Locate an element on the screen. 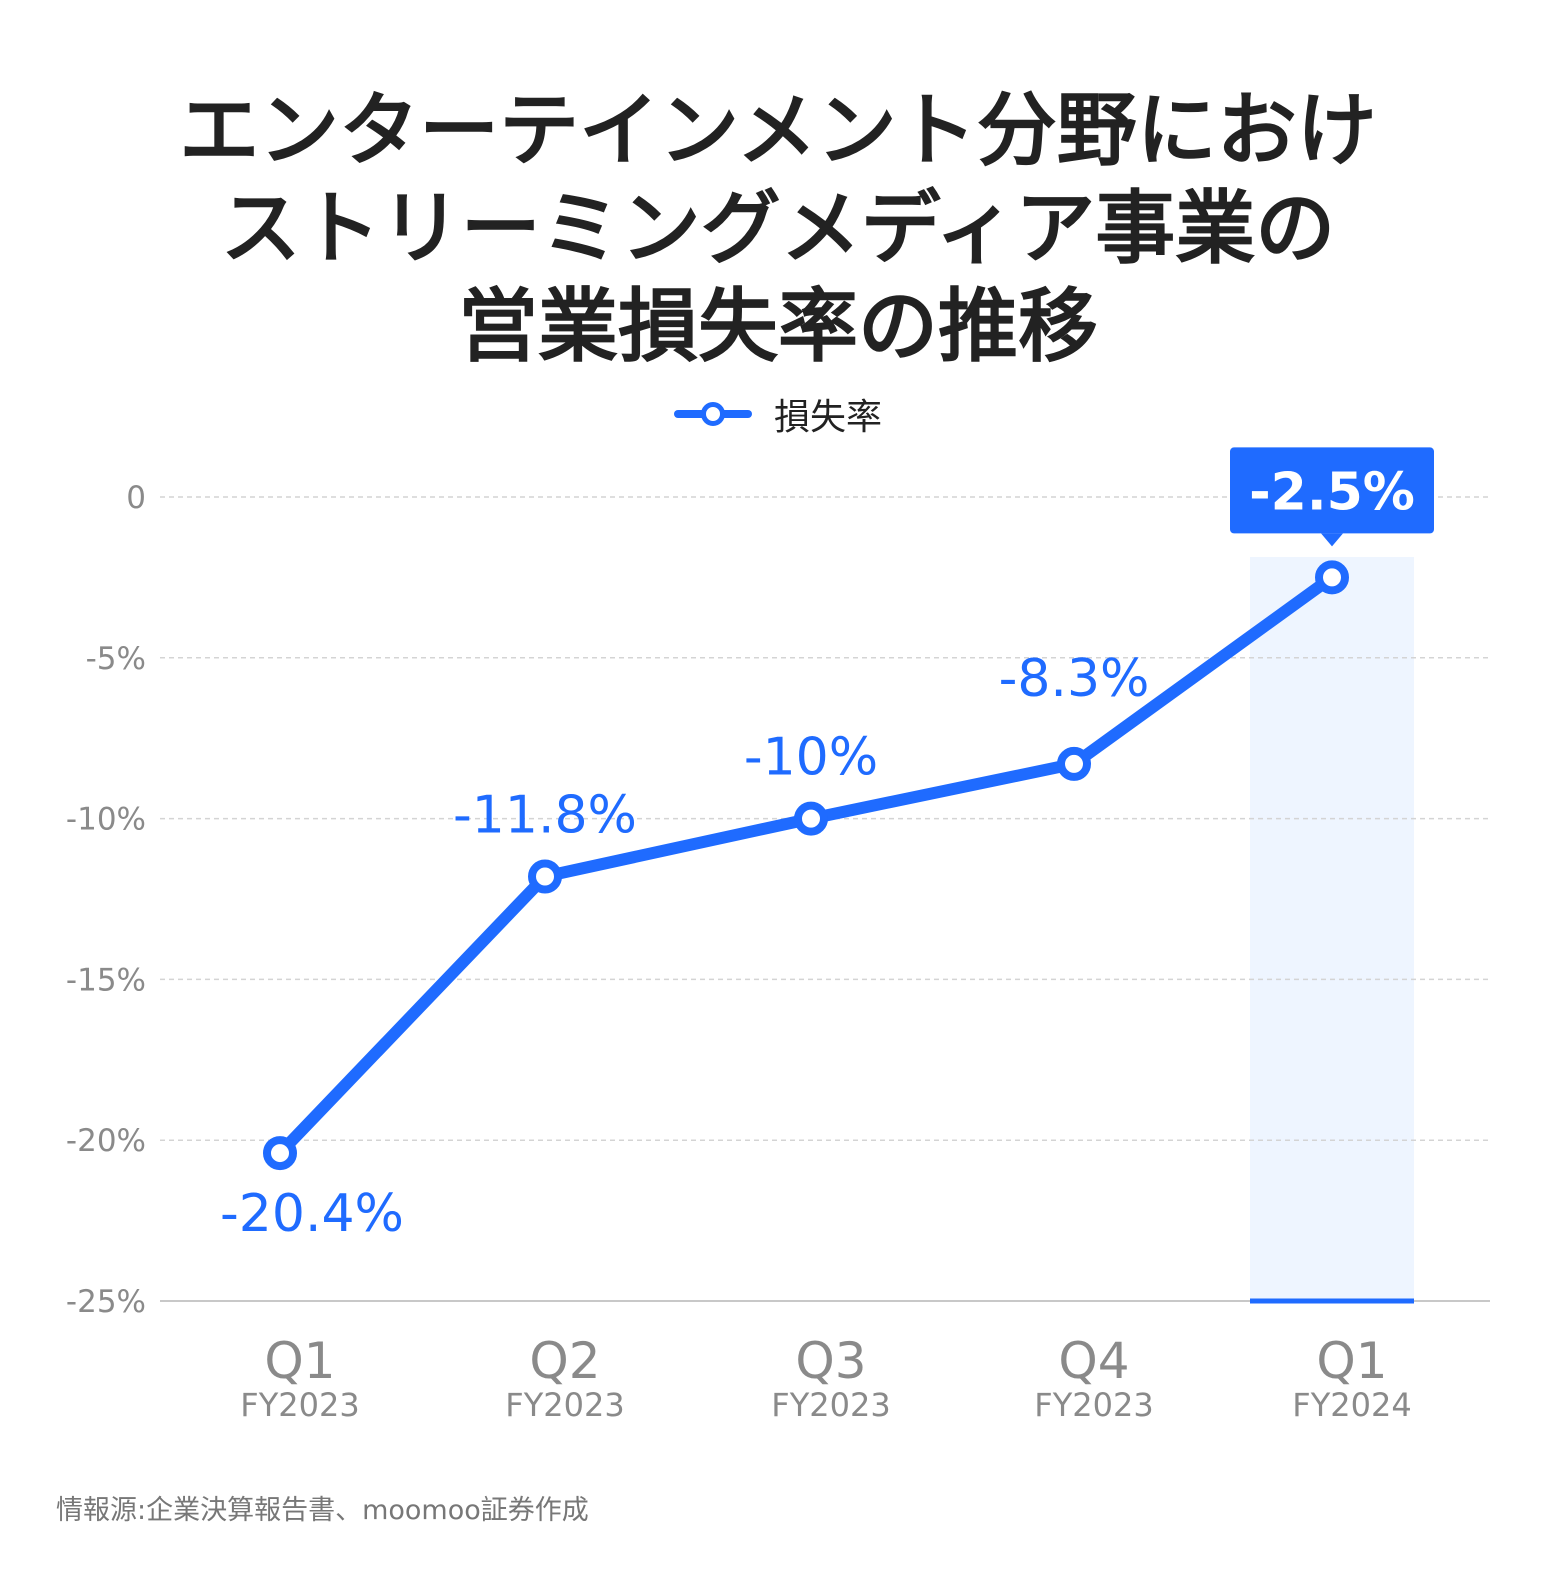 The width and height of the screenshot is (1556, 1576). x-tick-quarter: Q2 is located at coordinates (564, 1361).